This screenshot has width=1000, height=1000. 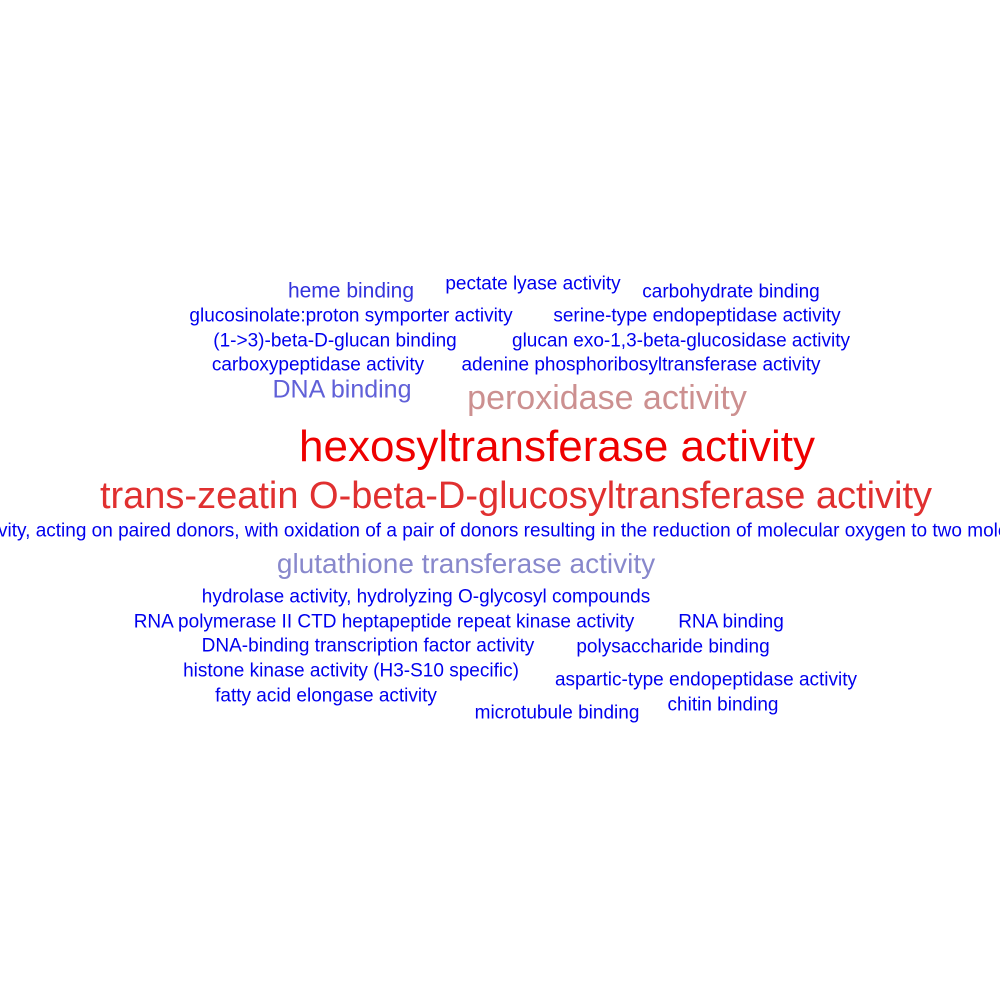 What do you see at coordinates (607, 398) in the screenshot?
I see `term-peroxidase-activity: peroxidase activity` at bounding box center [607, 398].